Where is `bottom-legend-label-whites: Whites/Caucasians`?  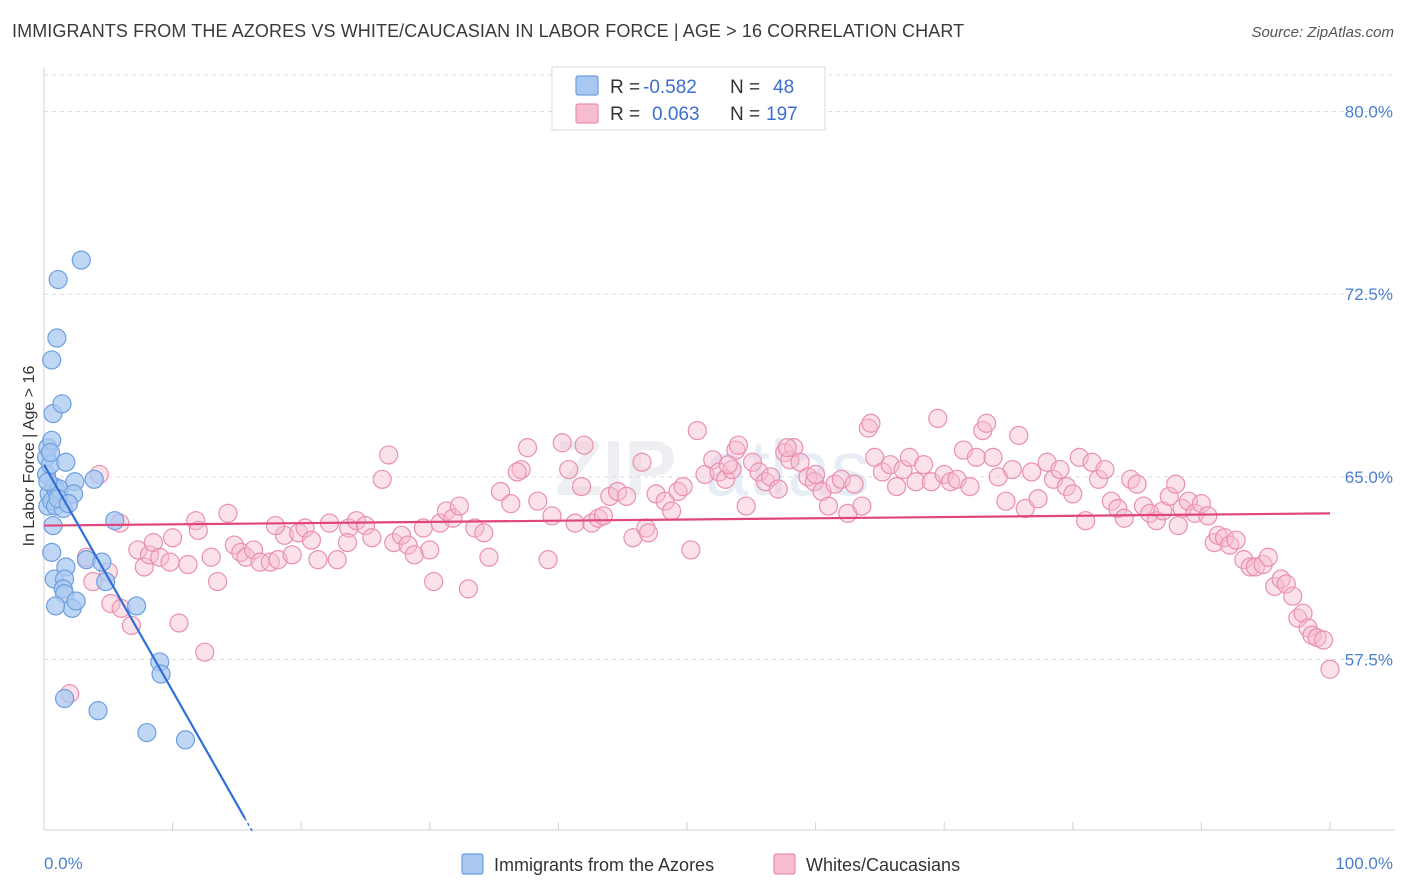
bottom-legend-label-whites: Whites/Caucasians is located at coordinates (883, 865).